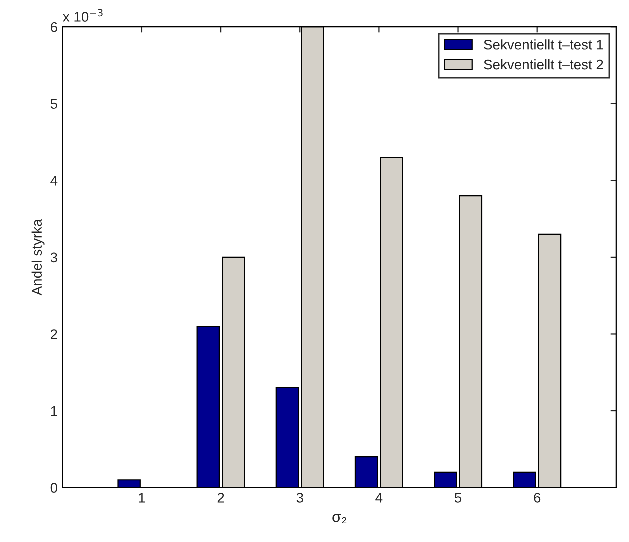 The width and height of the screenshot is (629, 542). What do you see at coordinates (54, 181) in the screenshot?
I see `y-tick-label: 4` at bounding box center [54, 181].